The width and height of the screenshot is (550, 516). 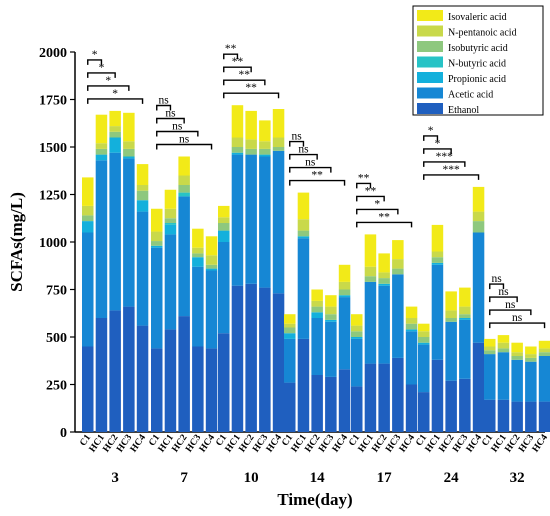 What do you see at coordinates (314, 499) in the screenshot?
I see `x-axis-label: Time(day)` at bounding box center [314, 499].